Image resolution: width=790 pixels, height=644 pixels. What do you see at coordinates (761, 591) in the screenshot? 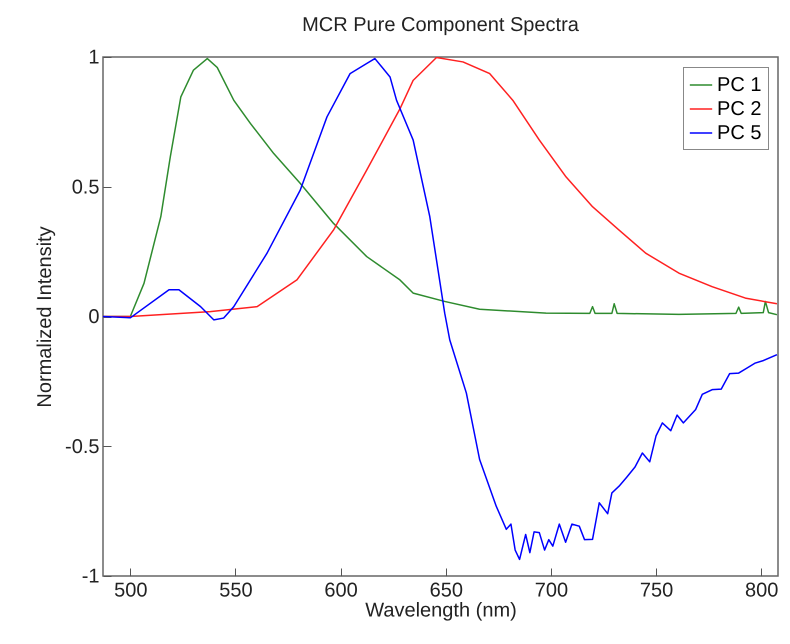
I see `x-tick-label: 800` at bounding box center [761, 591].